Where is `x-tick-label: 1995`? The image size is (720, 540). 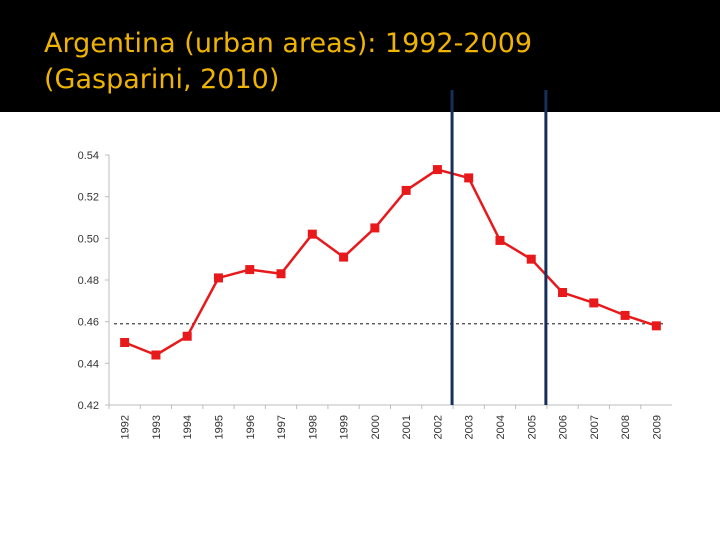 x-tick-label: 1995 is located at coordinates (219, 427).